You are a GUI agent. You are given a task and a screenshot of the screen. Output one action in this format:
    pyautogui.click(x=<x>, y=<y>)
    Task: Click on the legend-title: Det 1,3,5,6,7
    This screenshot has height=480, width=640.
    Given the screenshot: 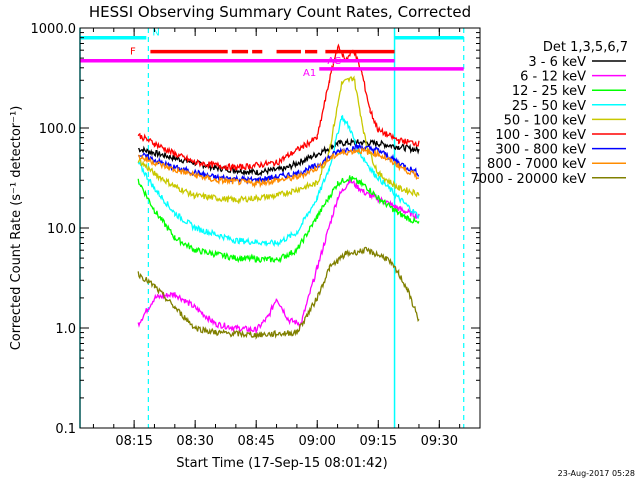 What is the action you would take?
    pyautogui.click(x=585, y=47)
    